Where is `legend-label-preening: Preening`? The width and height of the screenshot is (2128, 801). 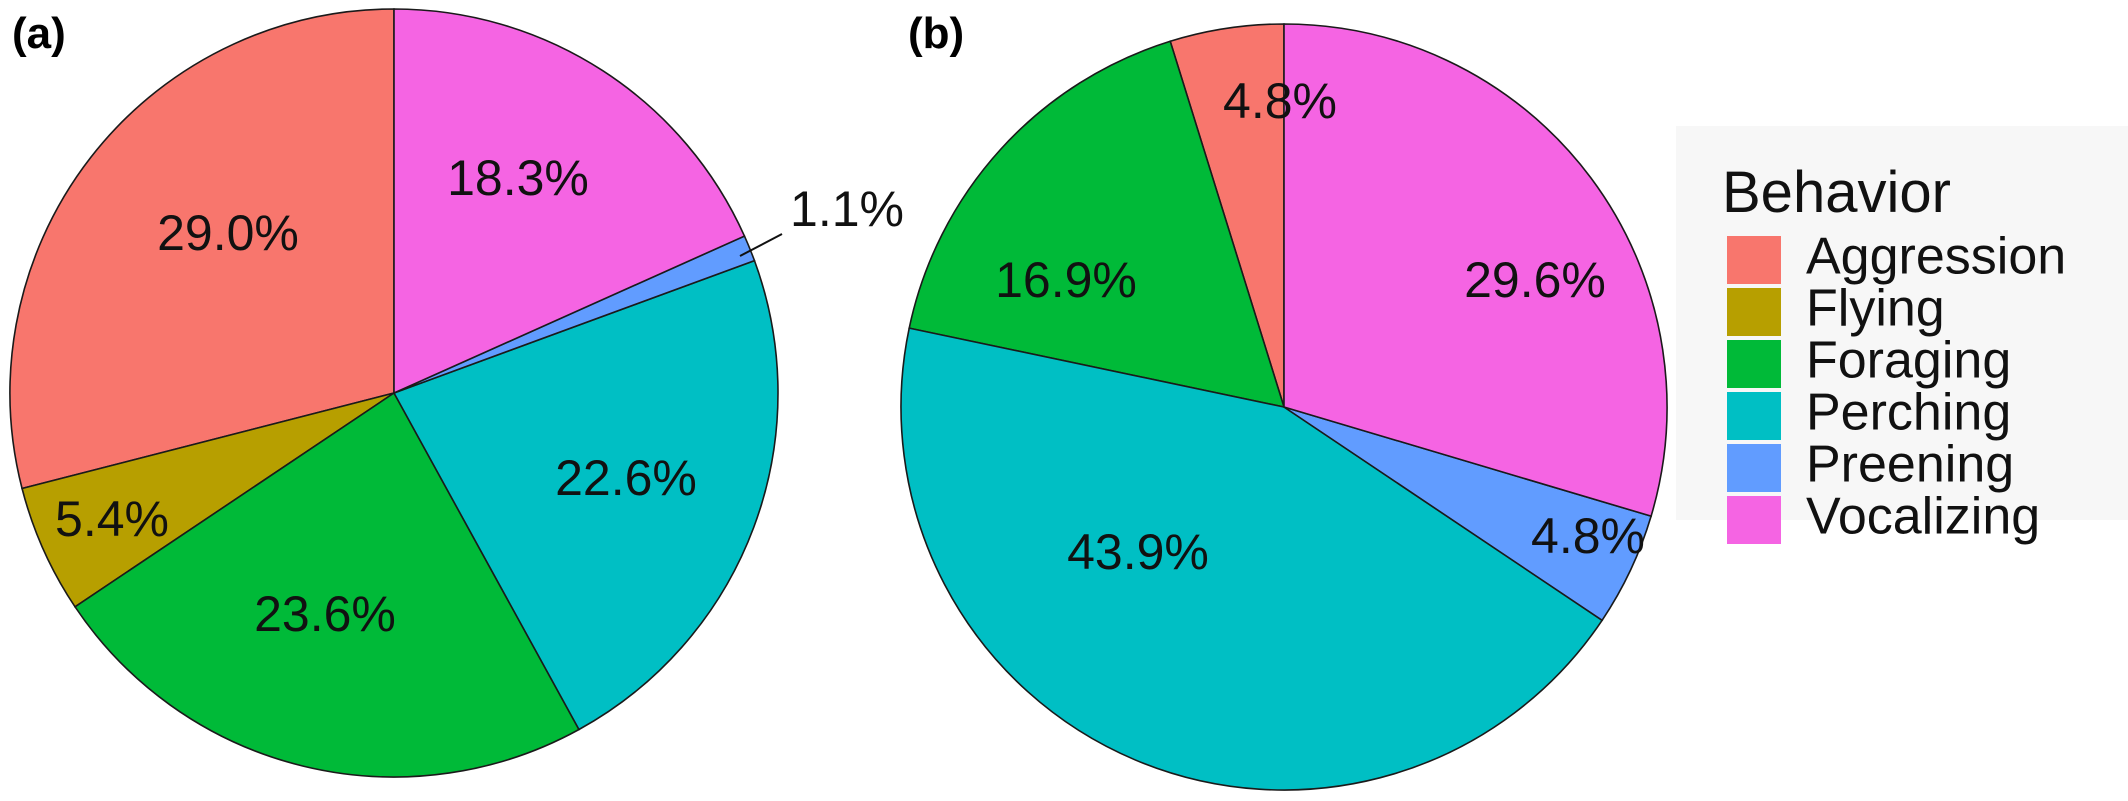
legend-label-preening: Preening is located at coordinates (1910, 465).